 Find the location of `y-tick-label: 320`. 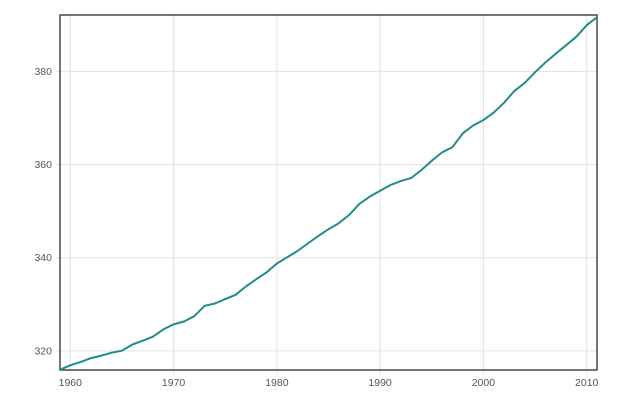

y-tick-label: 320 is located at coordinates (43, 351).